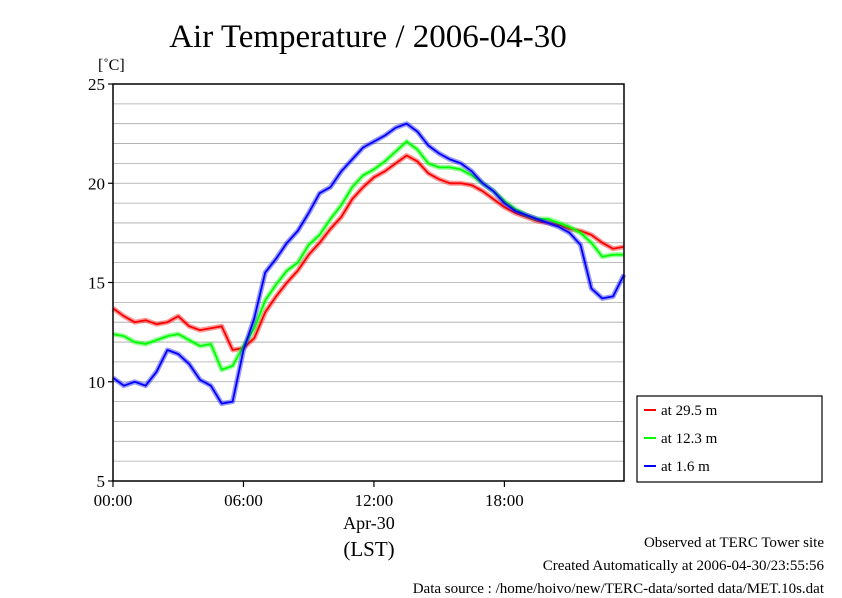 This screenshot has width=842, height=598. I want to click on y-tick-label: 15, so click(96, 283).